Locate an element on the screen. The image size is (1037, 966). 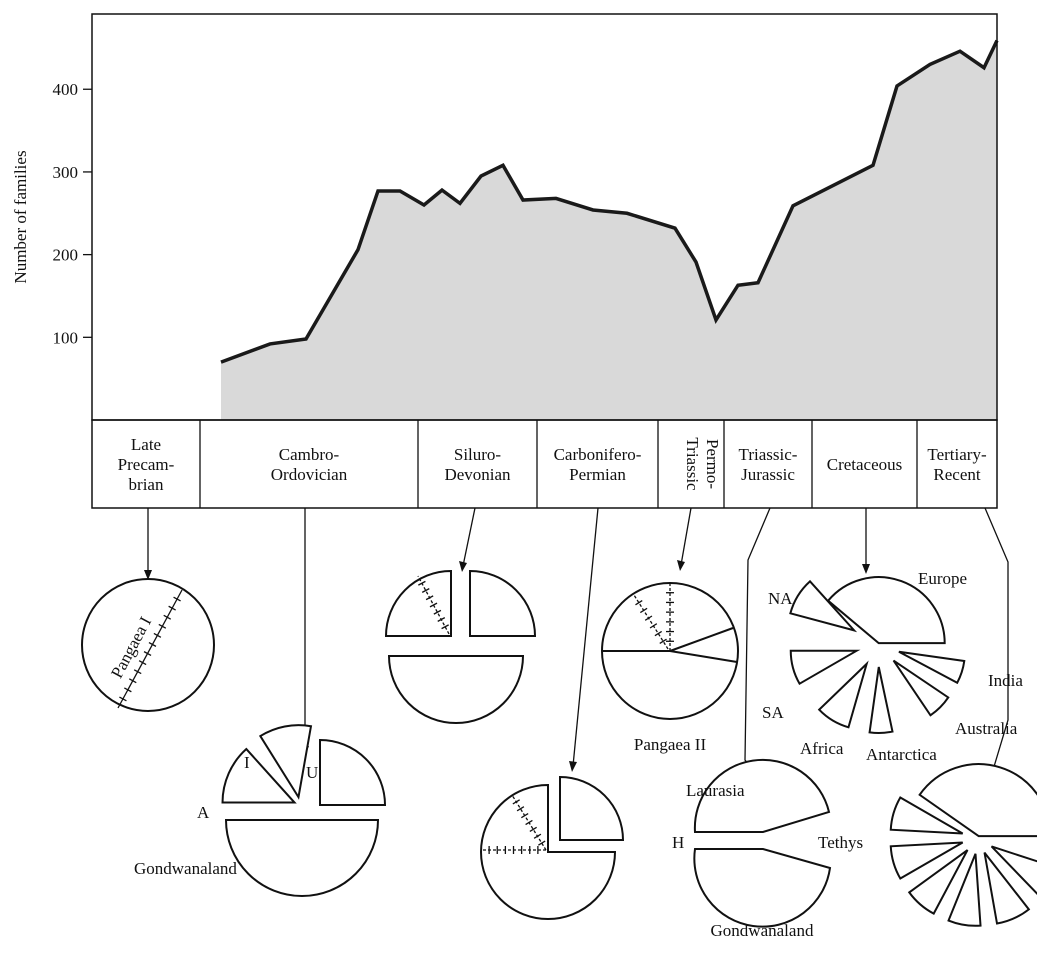
y-tick-label: 200 is located at coordinates (66, 255).